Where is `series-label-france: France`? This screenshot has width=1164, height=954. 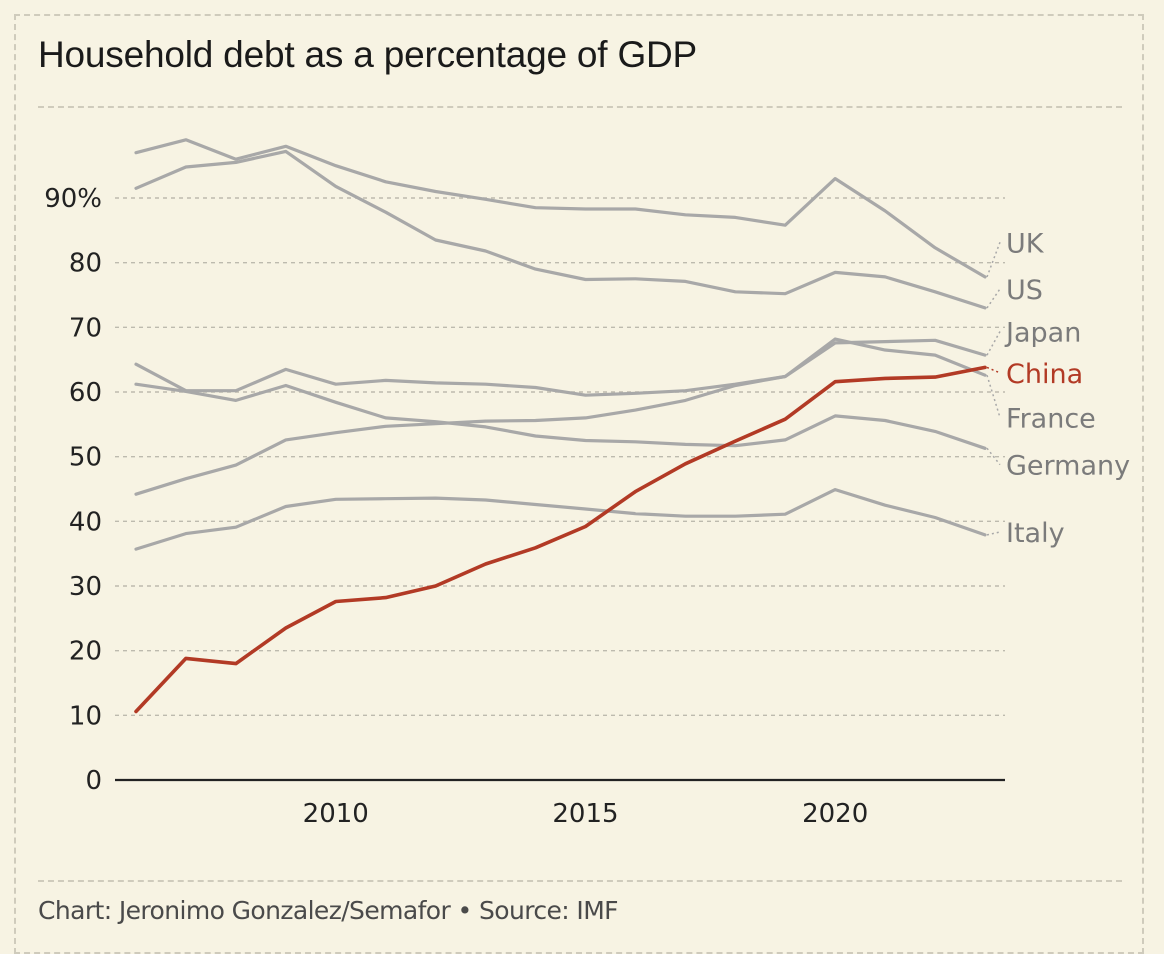
series-label-france: France is located at coordinates (1051, 419).